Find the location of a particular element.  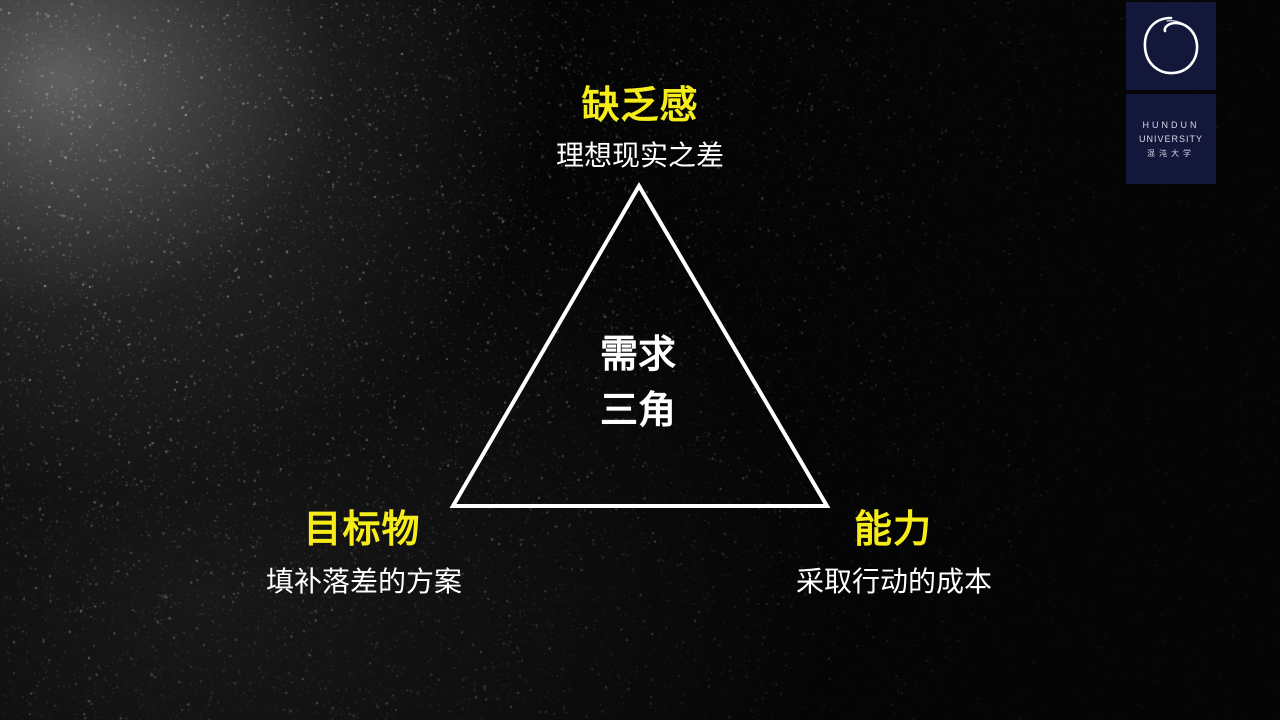

right-node-subtitle: 采取行动的成本 is located at coordinates (893, 581).